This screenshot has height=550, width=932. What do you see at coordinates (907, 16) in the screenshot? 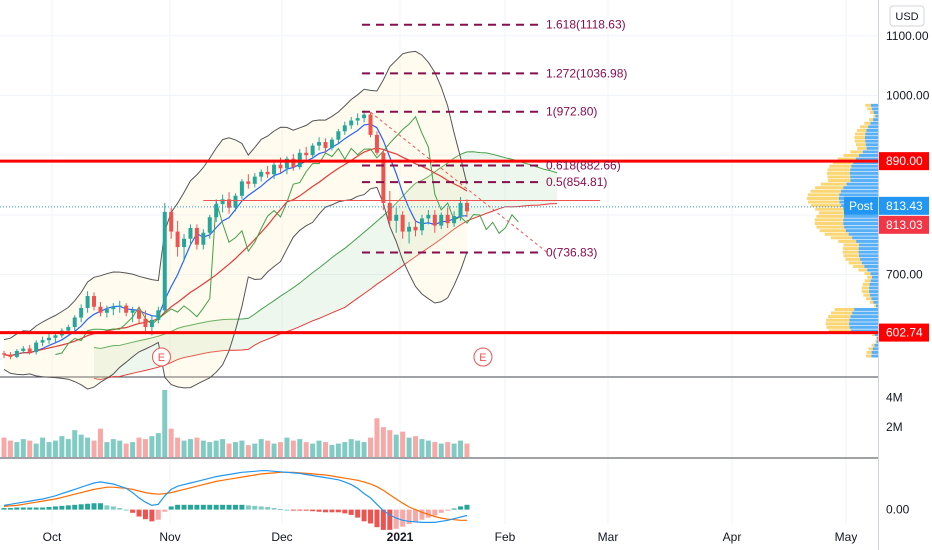
I see `currency-button` at bounding box center [907, 16].